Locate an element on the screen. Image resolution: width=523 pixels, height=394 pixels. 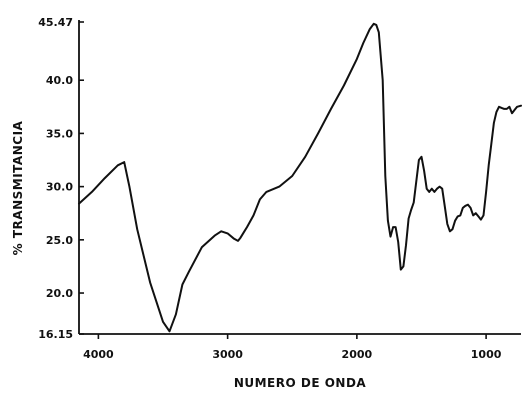
x-tick-label: 4000 is located at coordinates (98, 354).